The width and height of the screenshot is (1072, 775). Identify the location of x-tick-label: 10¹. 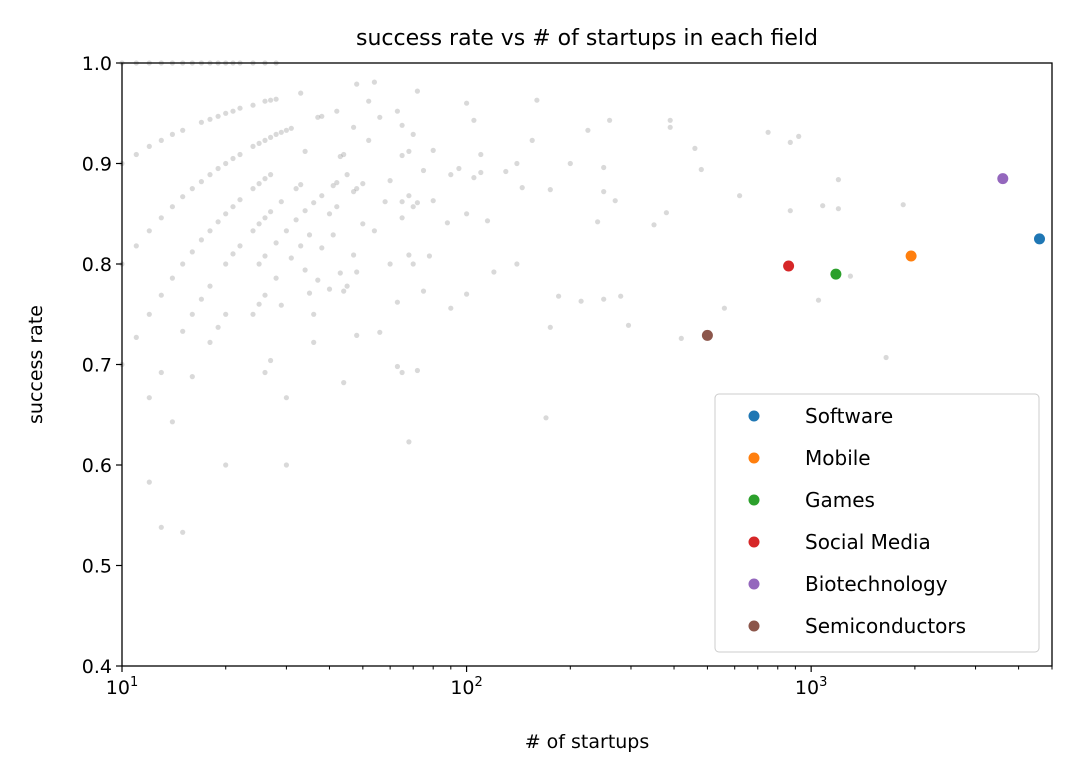
(122, 687).